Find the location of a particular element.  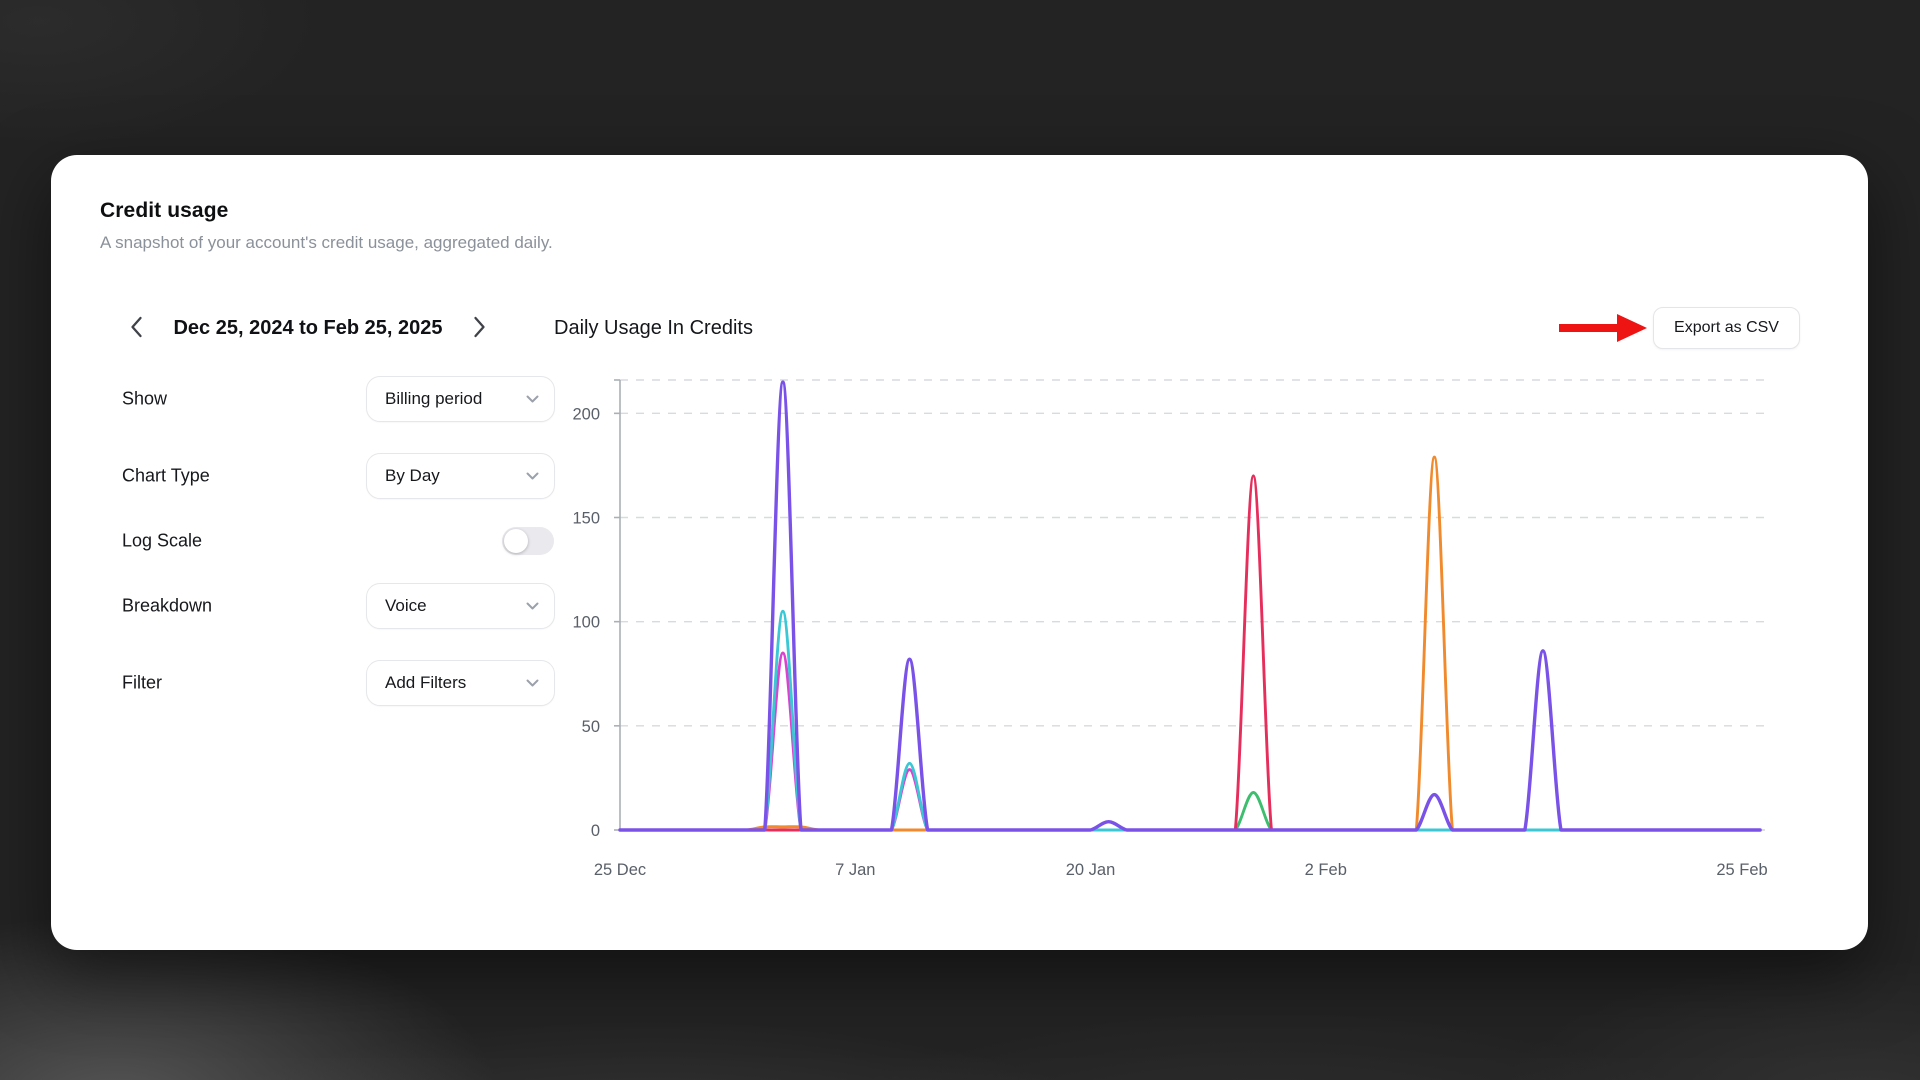

prev-period-button is located at coordinates (136, 328).